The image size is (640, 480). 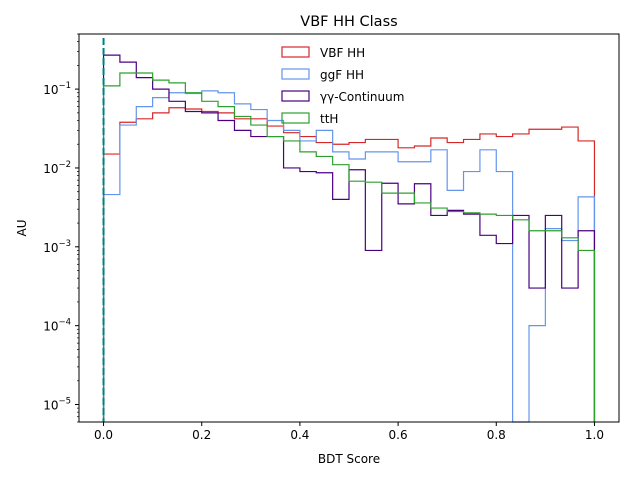 I want to click on x-tick-label: 0.8, so click(x=496, y=435).